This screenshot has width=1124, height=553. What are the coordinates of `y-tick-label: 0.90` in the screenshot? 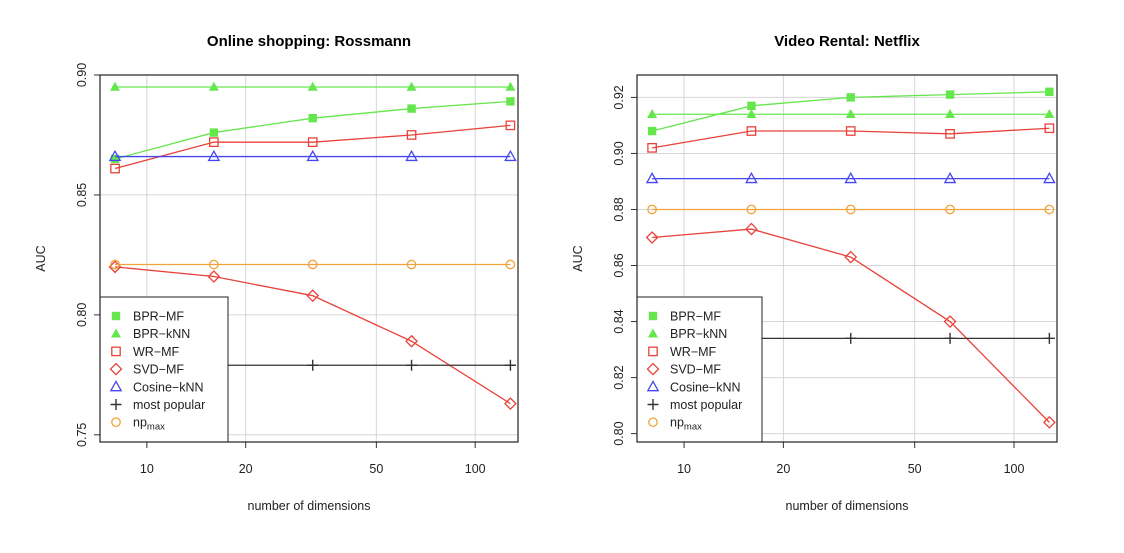 It's located at (82, 75).